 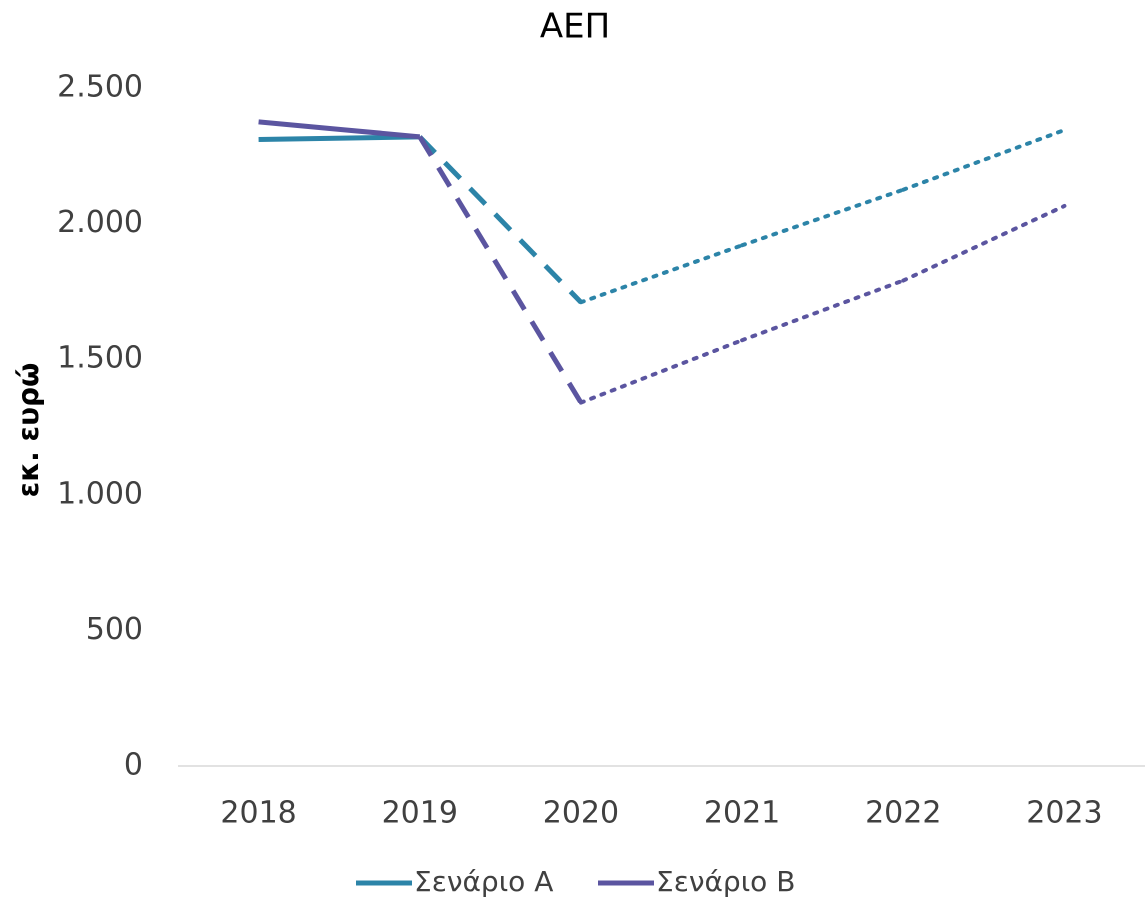 I want to click on x-tick-label: 2020, so click(x=581, y=813).